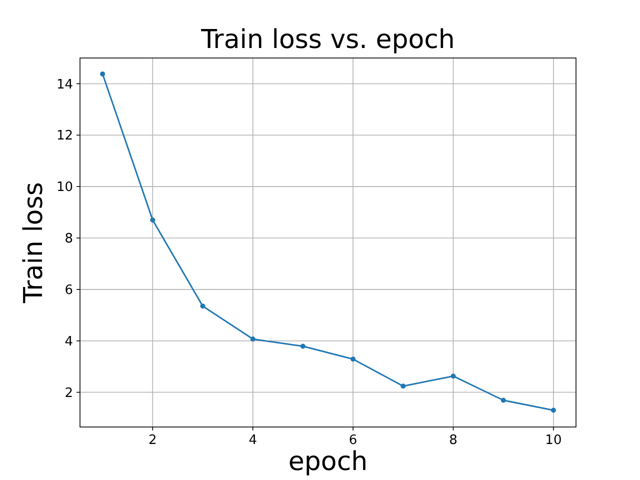  What do you see at coordinates (353, 440) in the screenshot?
I see `x-tick-label: 6` at bounding box center [353, 440].